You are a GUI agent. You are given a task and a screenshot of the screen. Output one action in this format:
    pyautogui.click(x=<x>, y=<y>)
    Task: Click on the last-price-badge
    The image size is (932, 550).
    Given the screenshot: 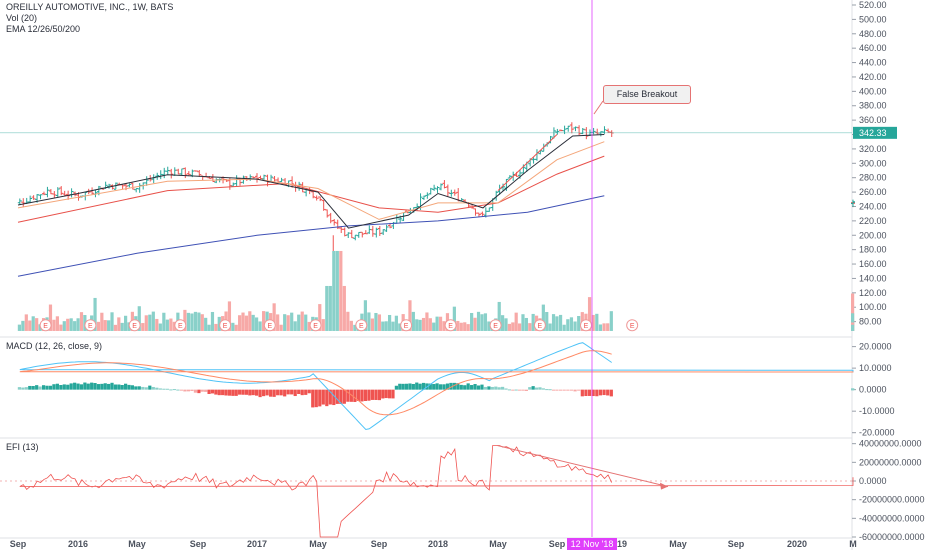 What is the action you would take?
    pyautogui.click(x=875, y=132)
    